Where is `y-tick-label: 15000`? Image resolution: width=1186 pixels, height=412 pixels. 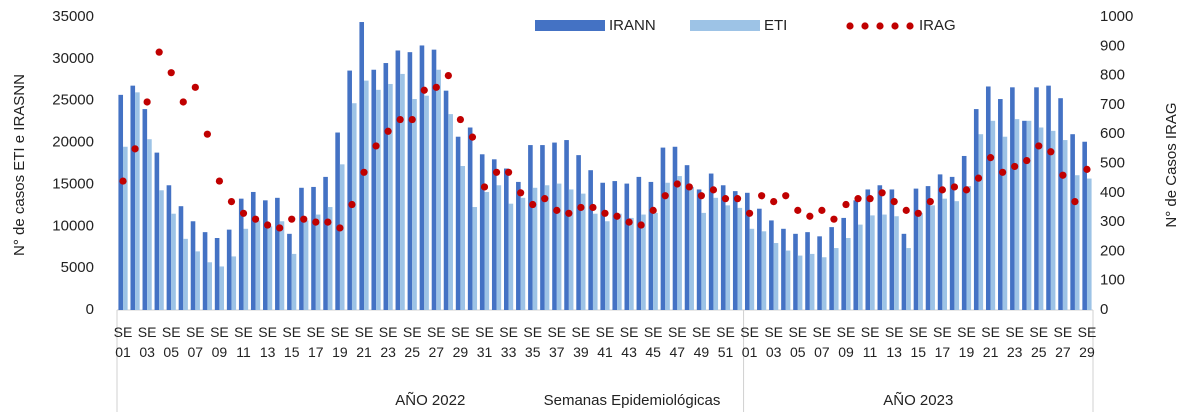
y-tick-label: 15000 is located at coordinates (73, 183).